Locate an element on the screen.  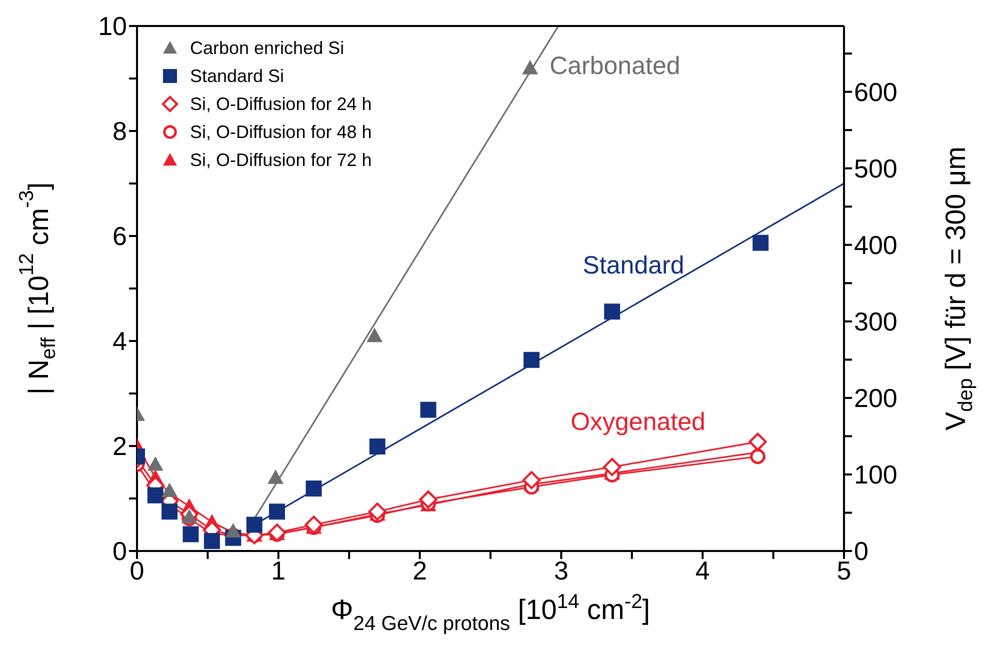
x-tick-label: 4 is located at coordinates (702, 570).